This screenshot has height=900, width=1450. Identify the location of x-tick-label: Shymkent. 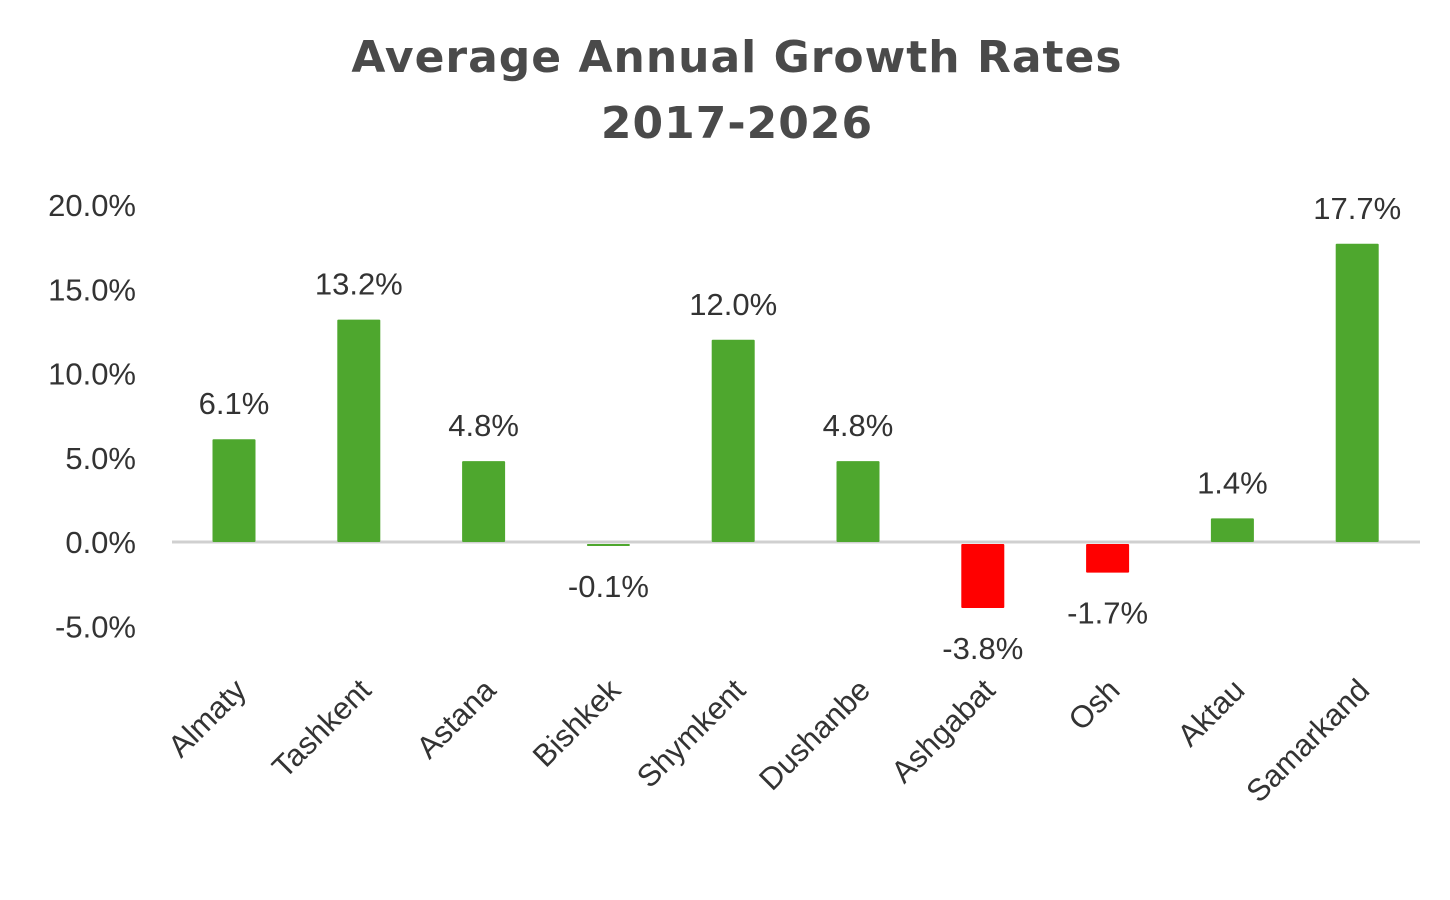
(691, 733).